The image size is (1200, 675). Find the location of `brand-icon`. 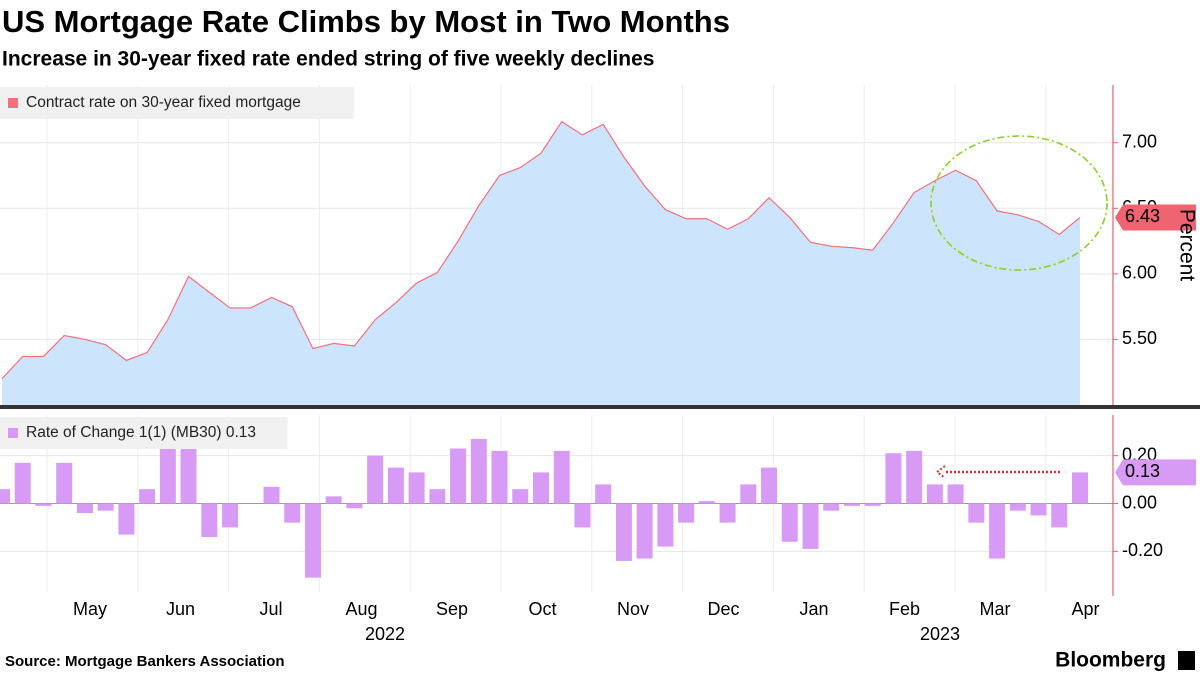

brand-icon is located at coordinates (1186, 660).